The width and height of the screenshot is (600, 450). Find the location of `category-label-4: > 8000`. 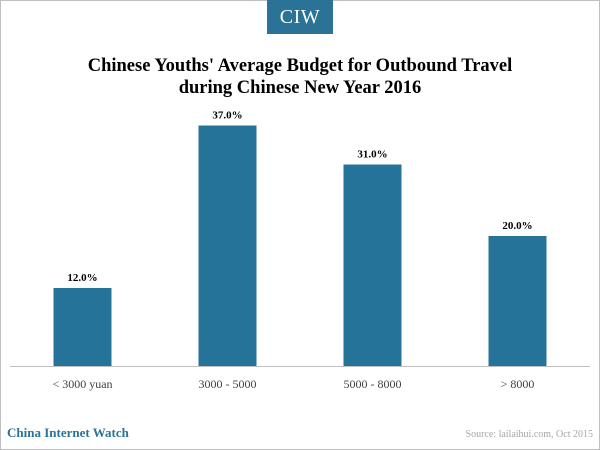

category-label-4: > 8000 is located at coordinates (518, 384).